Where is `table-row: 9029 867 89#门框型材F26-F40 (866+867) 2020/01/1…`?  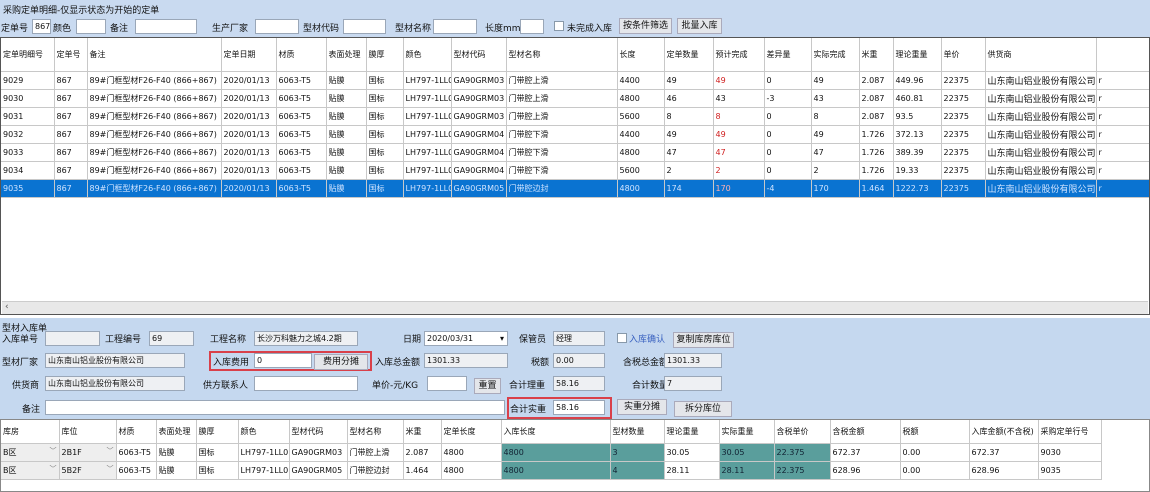
table-row: 9029 867 89#门框型材F26-F40 (866+867) 2020/01/1… is located at coordinates (575, 80).